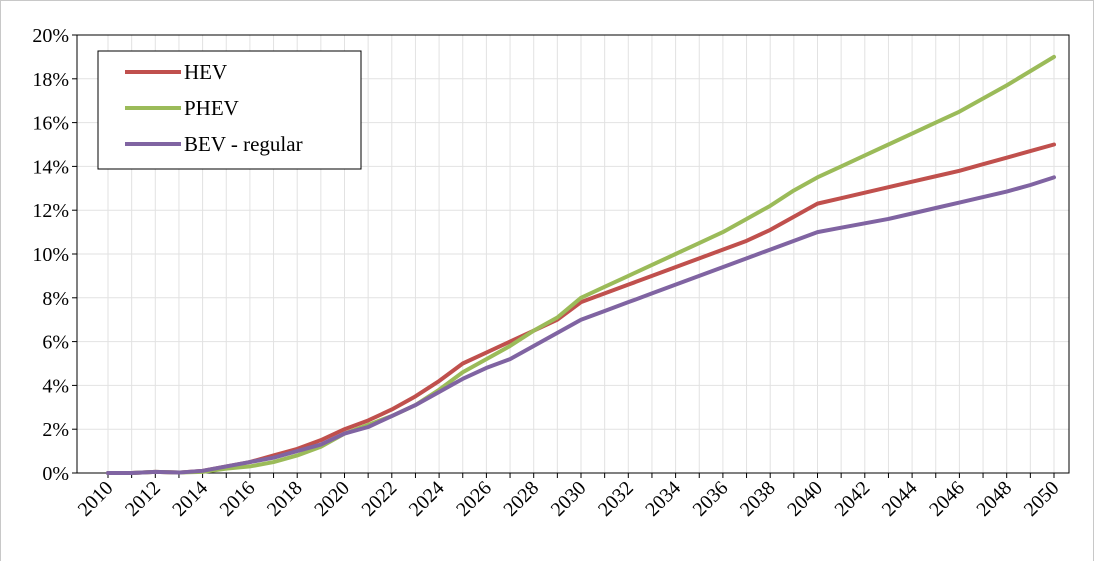 The image size is (1094, 562). Describe the element at coordinates (379, 499) in the screenshot. I see `x-tick-label: 2022` at that location.